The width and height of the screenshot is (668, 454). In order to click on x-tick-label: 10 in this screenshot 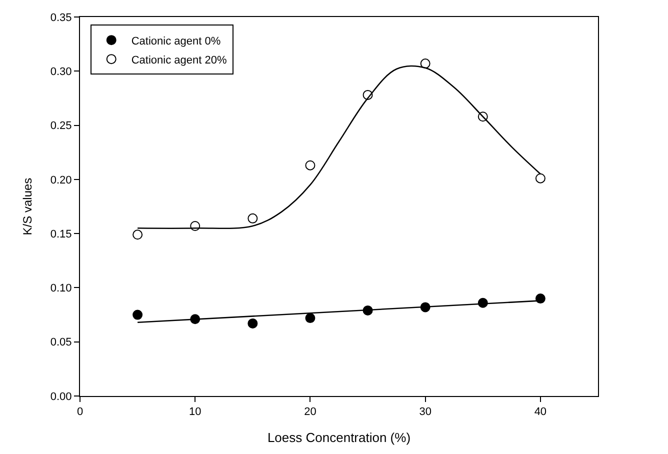, I will do `click(195, 412)`.